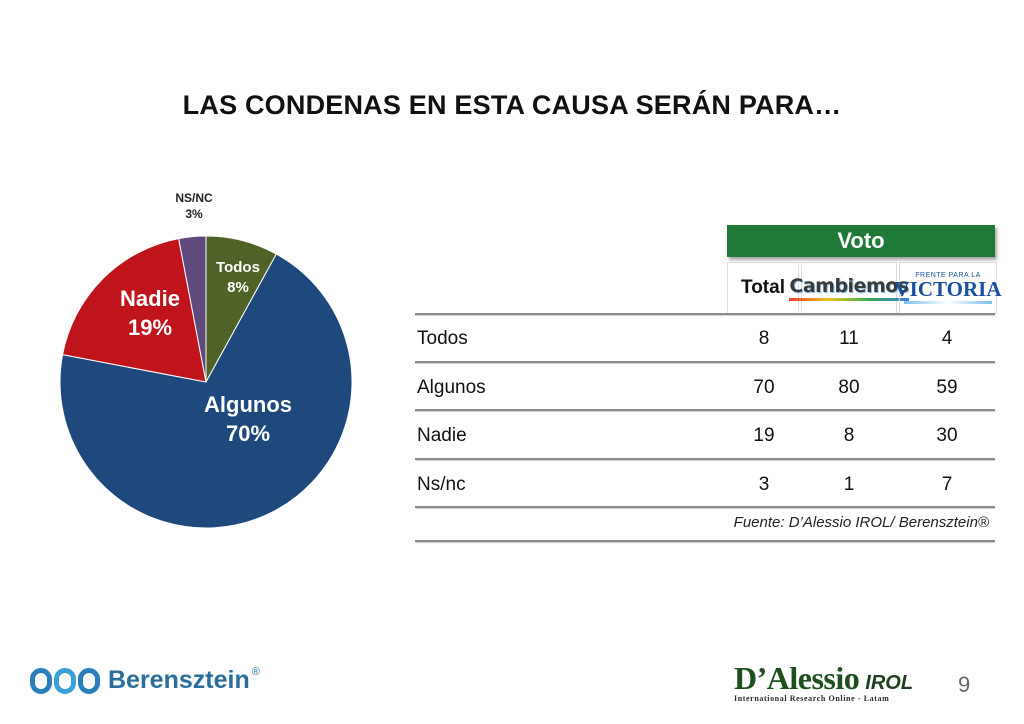  I want to click on dalessio-tagline: International Research Online - Latam, so click(812, 698).